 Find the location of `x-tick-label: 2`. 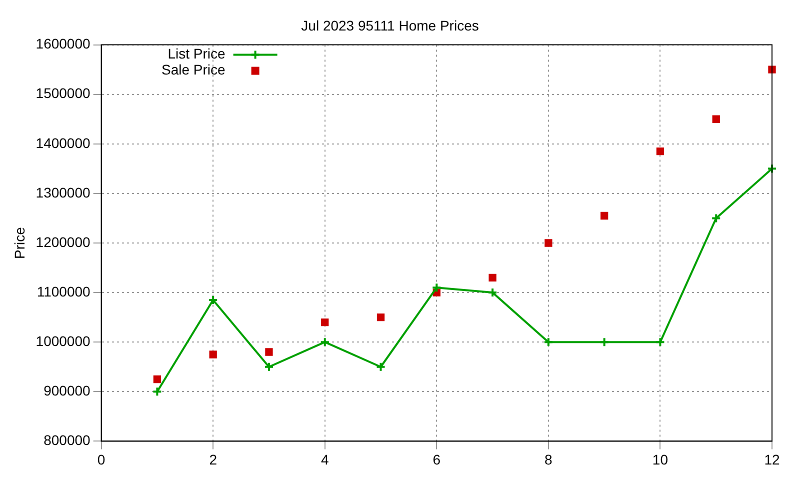

x-tick-label: 2 is located at coordinates (213, 459).